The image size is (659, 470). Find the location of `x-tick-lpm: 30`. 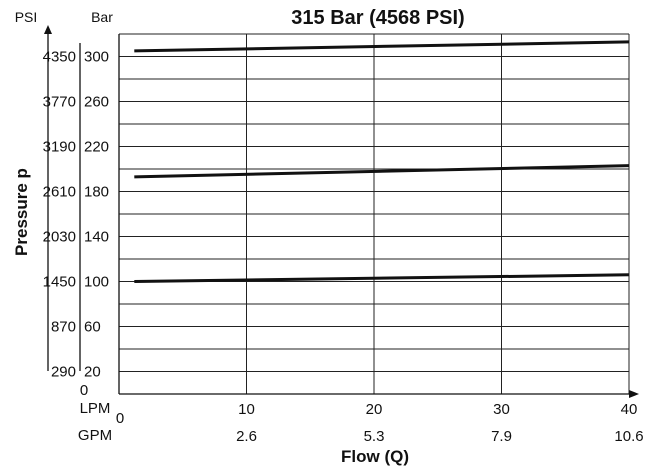

x-tick-lpm: 30 is located at coordinates (501, 409).